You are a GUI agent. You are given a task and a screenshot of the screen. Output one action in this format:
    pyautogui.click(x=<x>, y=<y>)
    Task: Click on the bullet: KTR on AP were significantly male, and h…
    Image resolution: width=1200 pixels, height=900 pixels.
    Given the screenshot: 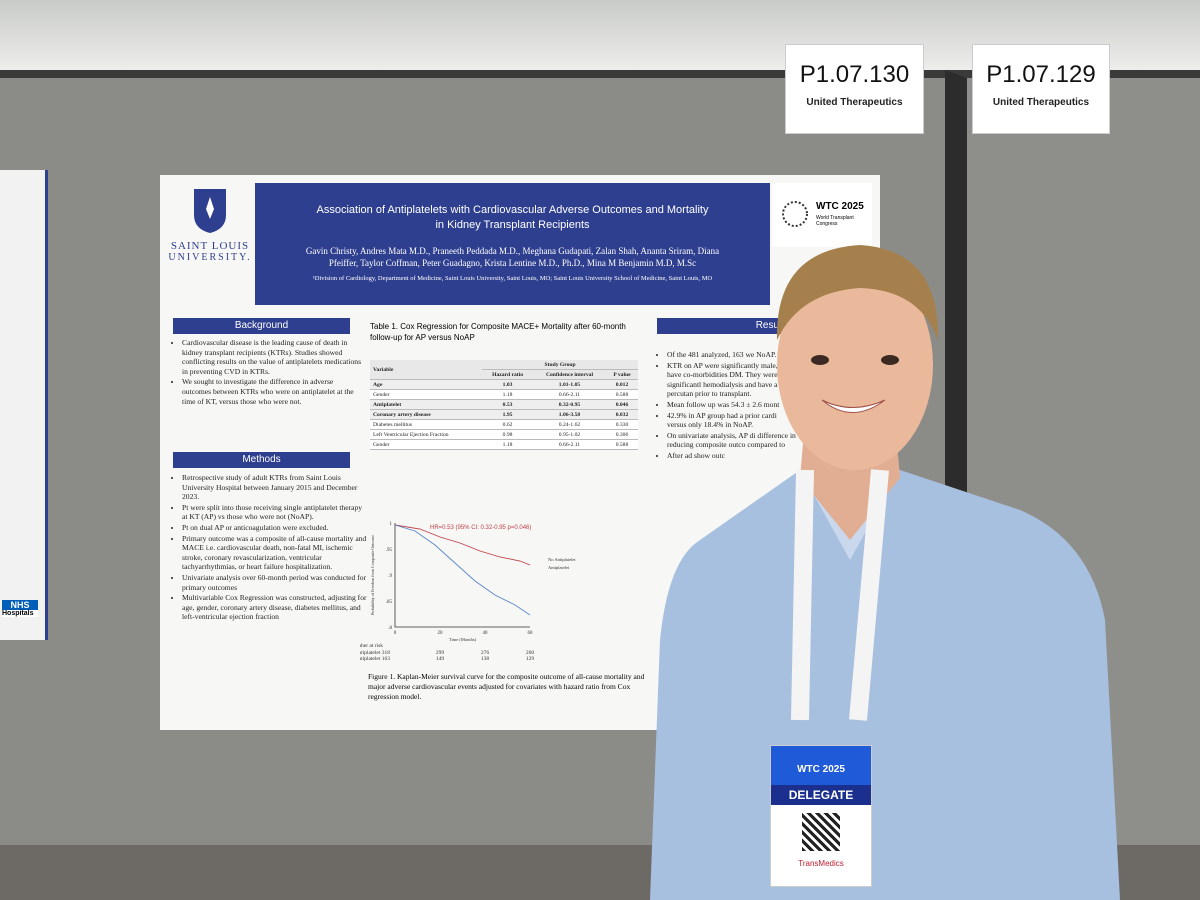 What is the action you would take?
    pyautogui.click(x=732, y=380)
    